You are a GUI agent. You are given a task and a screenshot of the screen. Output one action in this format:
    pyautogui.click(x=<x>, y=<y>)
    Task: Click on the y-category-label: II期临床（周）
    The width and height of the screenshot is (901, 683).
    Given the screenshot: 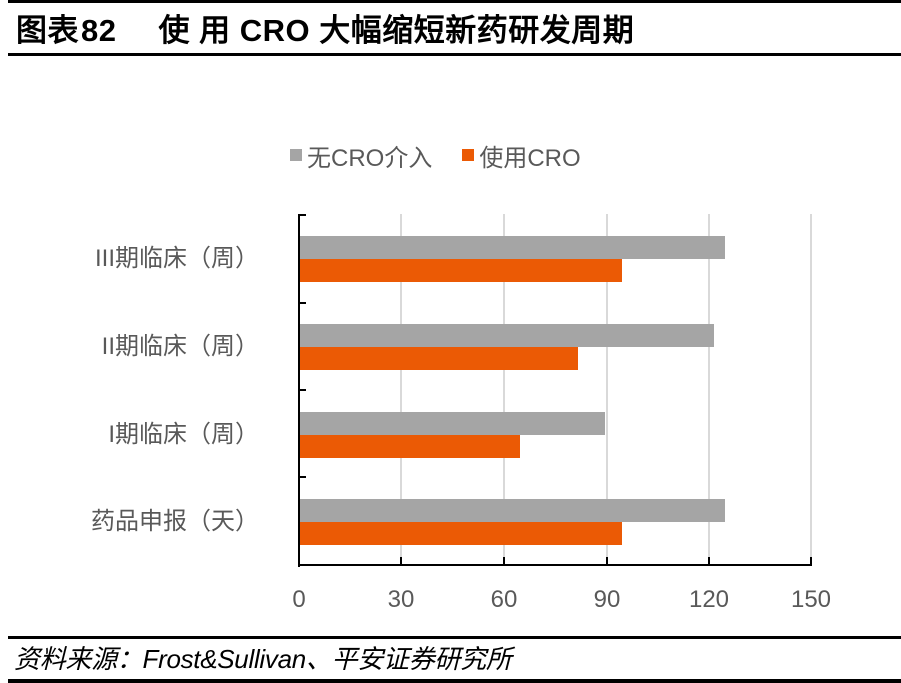 What is the action you would take?
    pyautogui.click(x=180, y=346)
    